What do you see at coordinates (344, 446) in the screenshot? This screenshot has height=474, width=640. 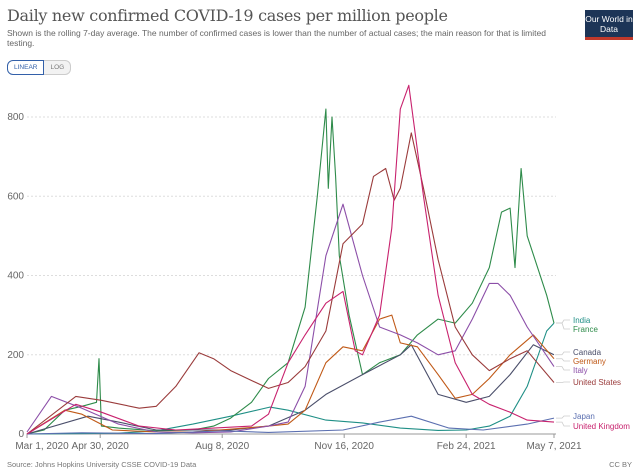 I see `x-tick-label: Nov 16, 2020` at bounding box center [344, 446].